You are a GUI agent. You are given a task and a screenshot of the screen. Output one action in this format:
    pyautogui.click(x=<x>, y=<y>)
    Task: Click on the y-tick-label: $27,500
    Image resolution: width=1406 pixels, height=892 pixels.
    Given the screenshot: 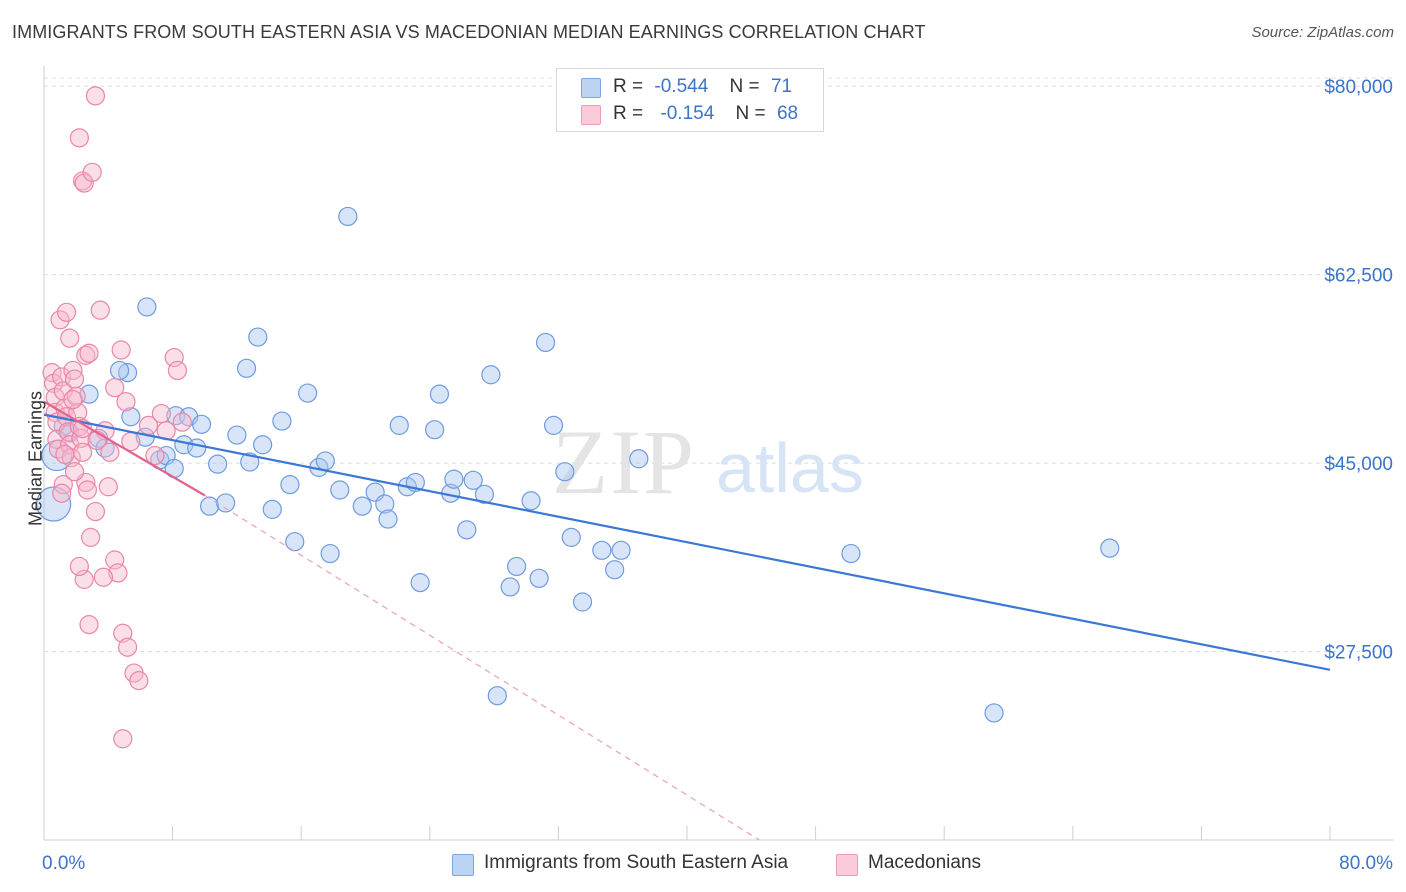 What is the action you would take?
    pyautogui.click(x=1358, y=653)
    